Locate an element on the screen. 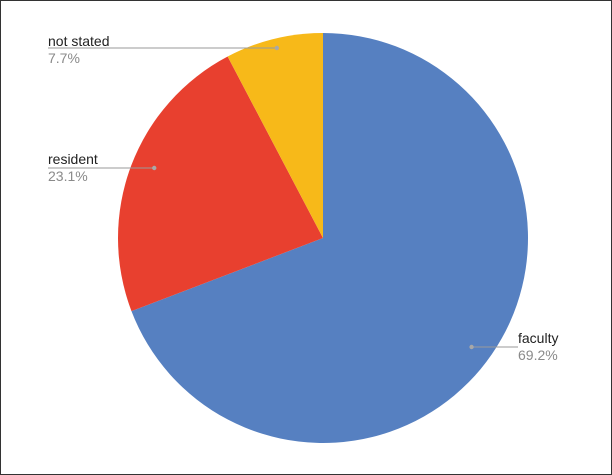 Image resolution: width=612 pixels, height=475 pixels. slice-name-label: resident is located at coordinates (73, 159).